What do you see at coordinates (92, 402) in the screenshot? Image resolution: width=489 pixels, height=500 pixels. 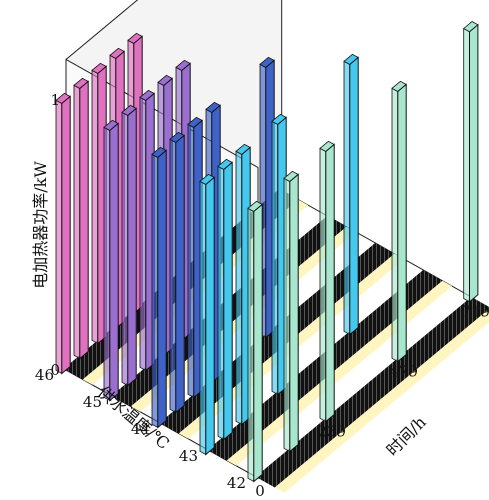 I see `y-tick-label: 45` at bounding box center [92, 402].